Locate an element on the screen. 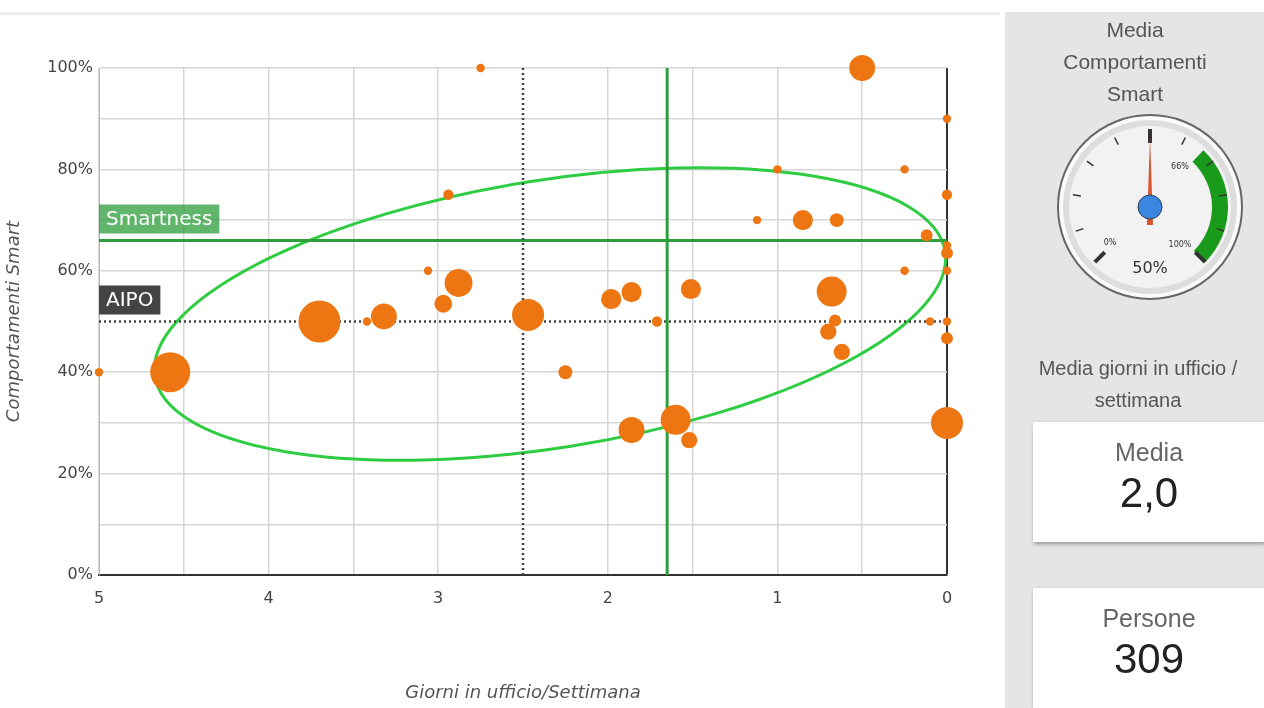  x-axis-title: Giorni in ufficio/Settimana is located at coordinates (523, 691).